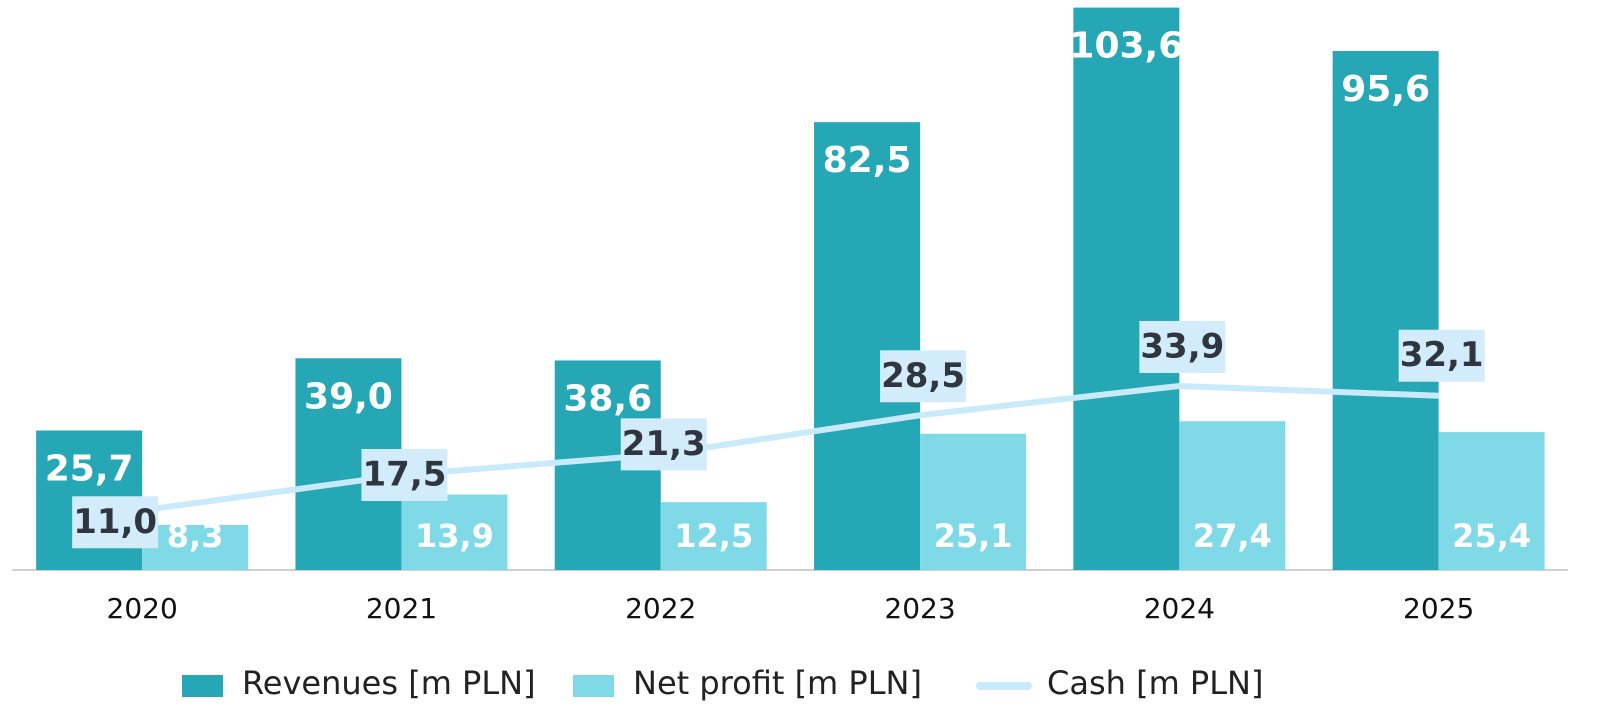  I want to click on x-tick-label: 2022, so click(660, 608).